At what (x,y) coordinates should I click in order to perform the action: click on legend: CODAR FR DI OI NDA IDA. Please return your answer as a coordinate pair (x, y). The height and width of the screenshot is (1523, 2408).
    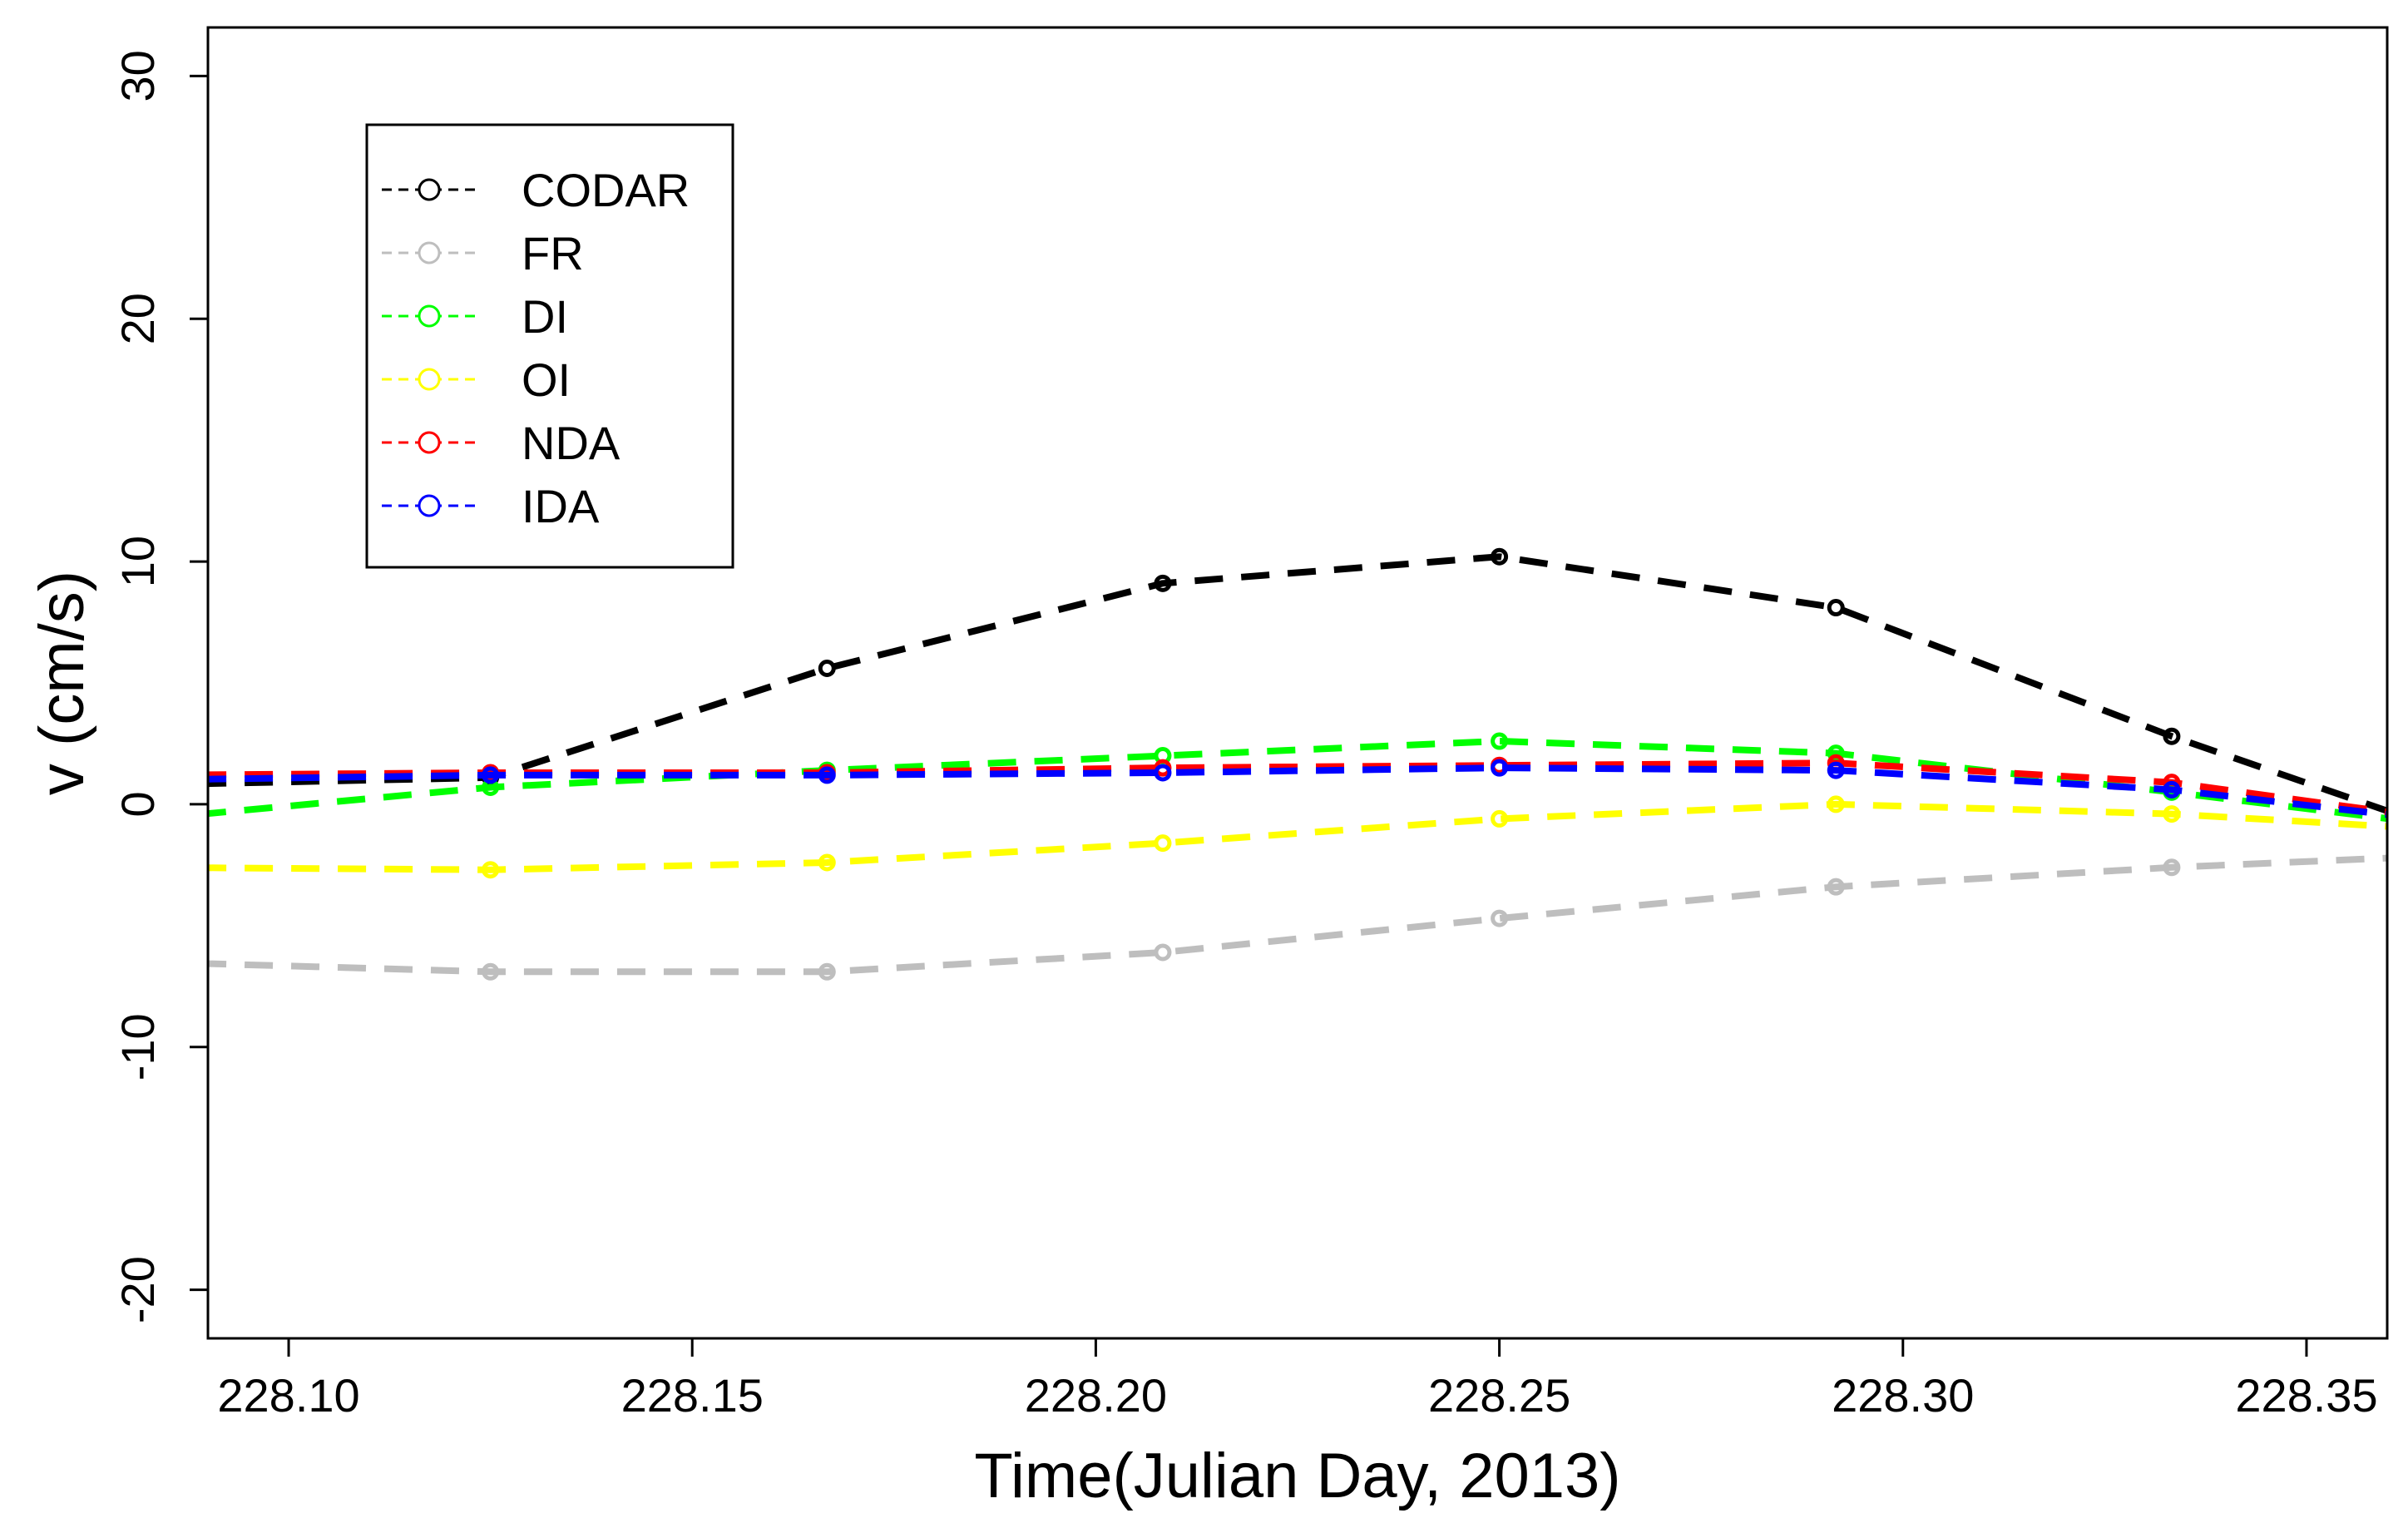
    Looking at the image, I should click on (549, 346).